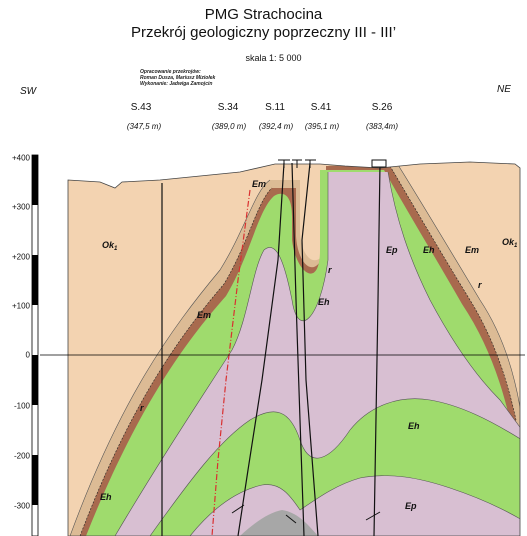 The width and height of the screenshot is (527, 536). Describe the element at coordinates (279, 523) in the screenshot. I see `unit-core-fill` at that location.